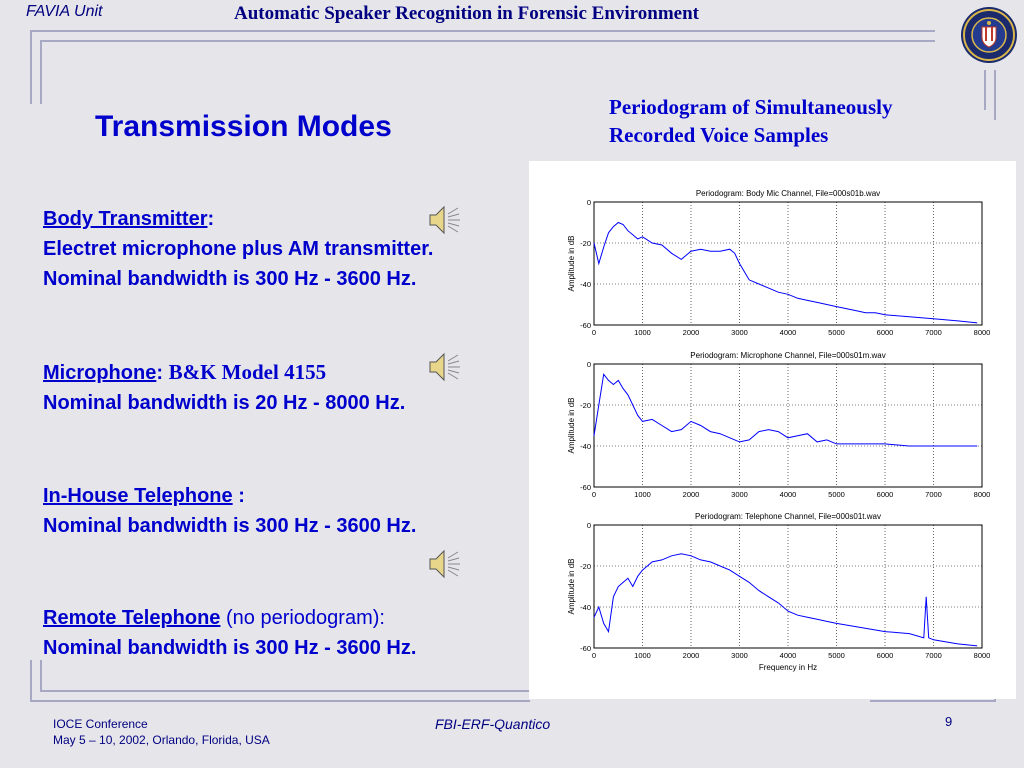 The image size is (1024, 768). What do you see at coordinates (302, 618) in the screenshot?
I see `mode-suffix: (no periodogram):` at bounding box center [302, 618].